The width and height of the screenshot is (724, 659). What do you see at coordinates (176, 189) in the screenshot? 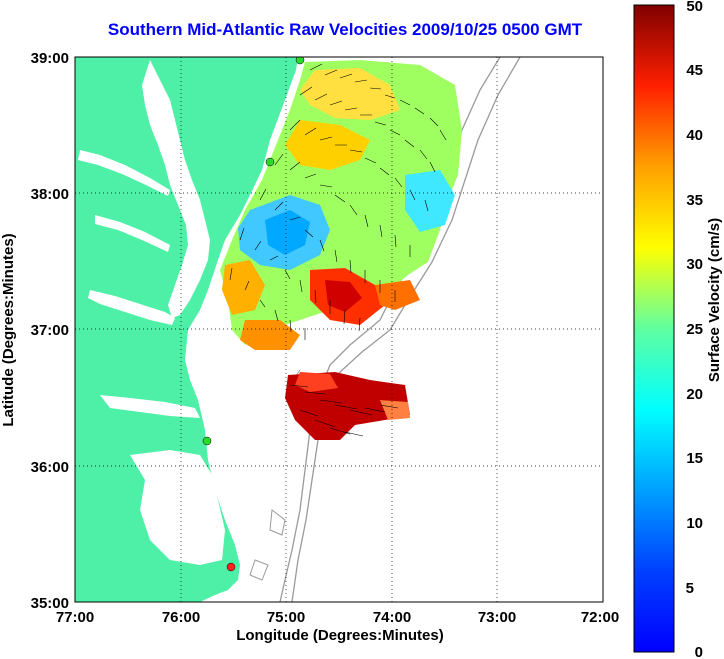
I see `chesapeake-bay` at bounding box center [176, 189].